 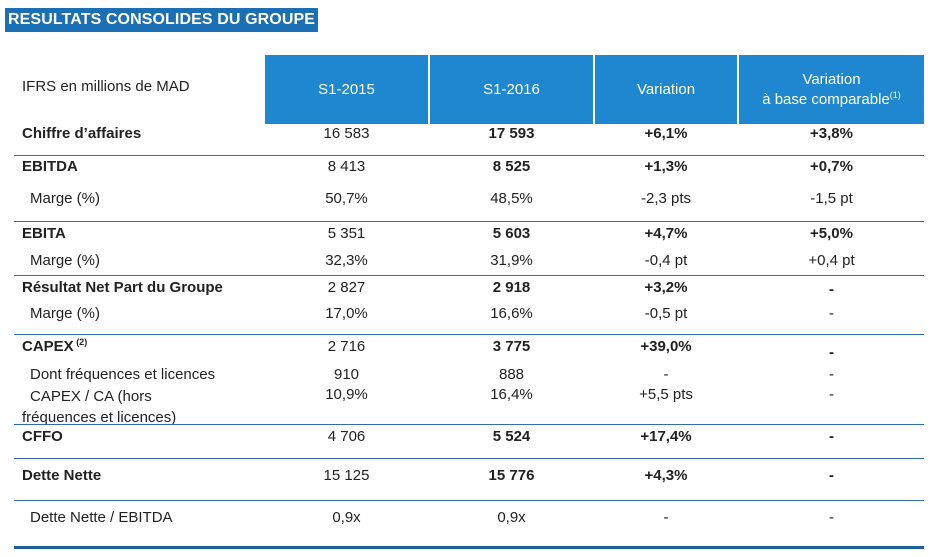 I want to click on footnote-marker: (2), so click(x=80, y=342).